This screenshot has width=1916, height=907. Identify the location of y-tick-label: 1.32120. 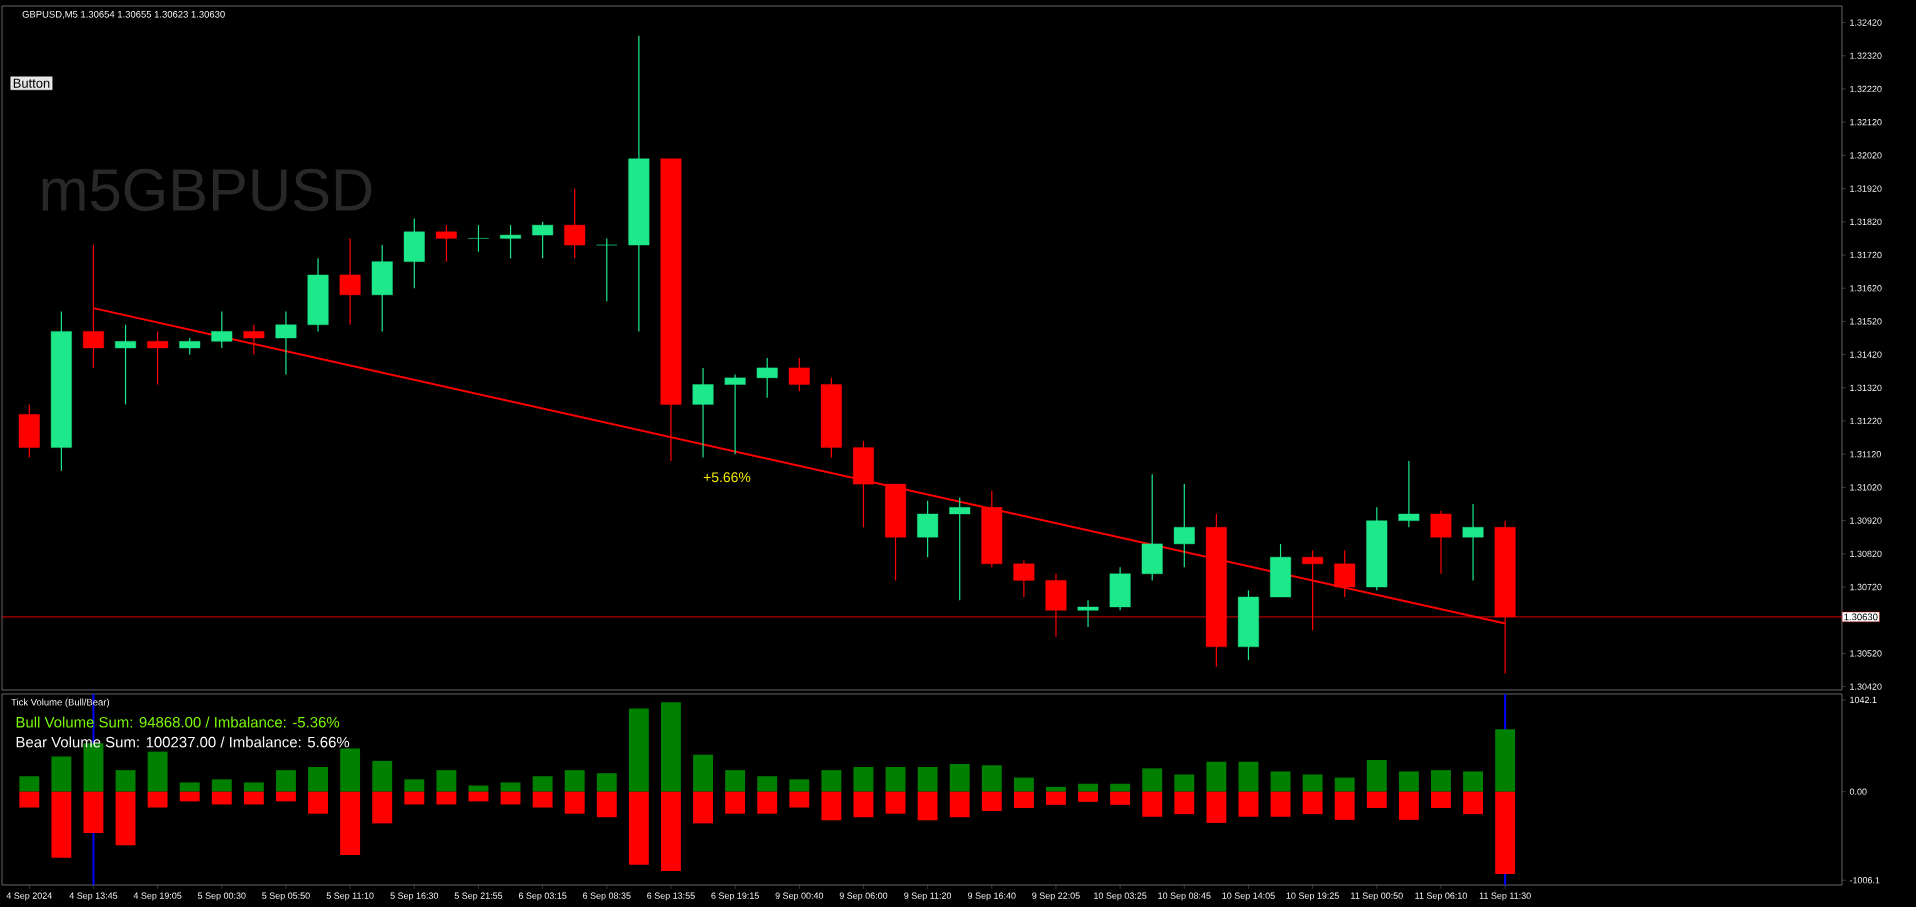
(1866, 122).